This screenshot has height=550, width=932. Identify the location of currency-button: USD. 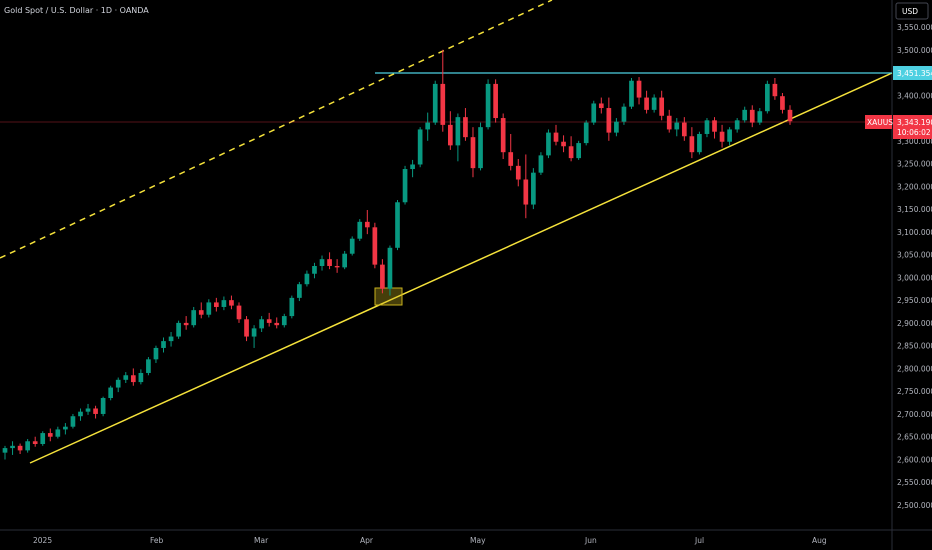
(910, 11).